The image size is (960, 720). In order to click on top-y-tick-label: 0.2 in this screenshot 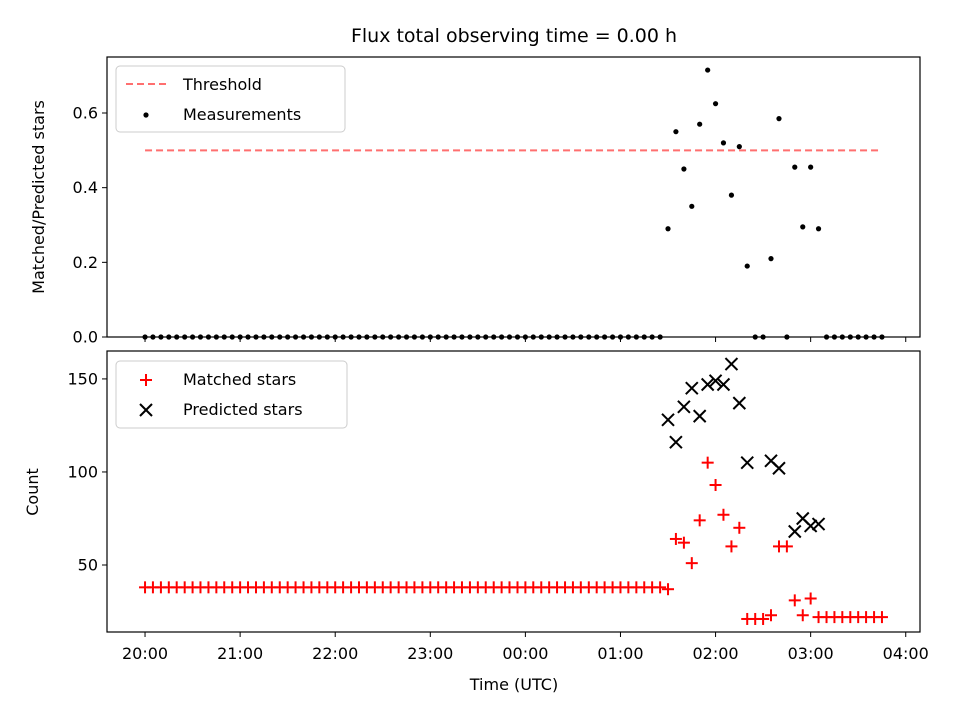, I will do `click(85, 262)`.